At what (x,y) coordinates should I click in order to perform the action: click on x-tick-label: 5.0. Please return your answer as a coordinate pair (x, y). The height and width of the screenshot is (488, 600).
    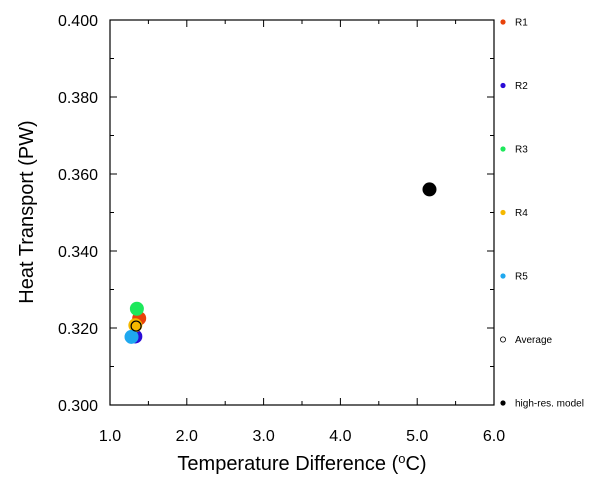
    Looking at the image, I should click on (417, 436).